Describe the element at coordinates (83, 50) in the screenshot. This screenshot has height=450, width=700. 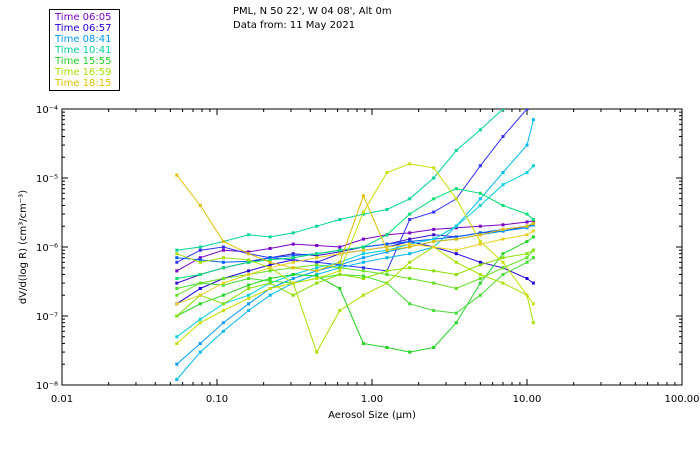
I see `legend-item: Time 10:41` at that location.